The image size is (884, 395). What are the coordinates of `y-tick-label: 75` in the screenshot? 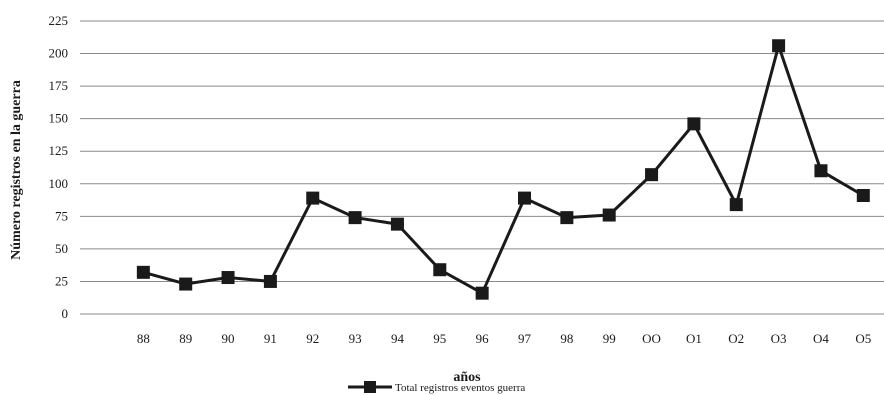 It's located at (61, 215).